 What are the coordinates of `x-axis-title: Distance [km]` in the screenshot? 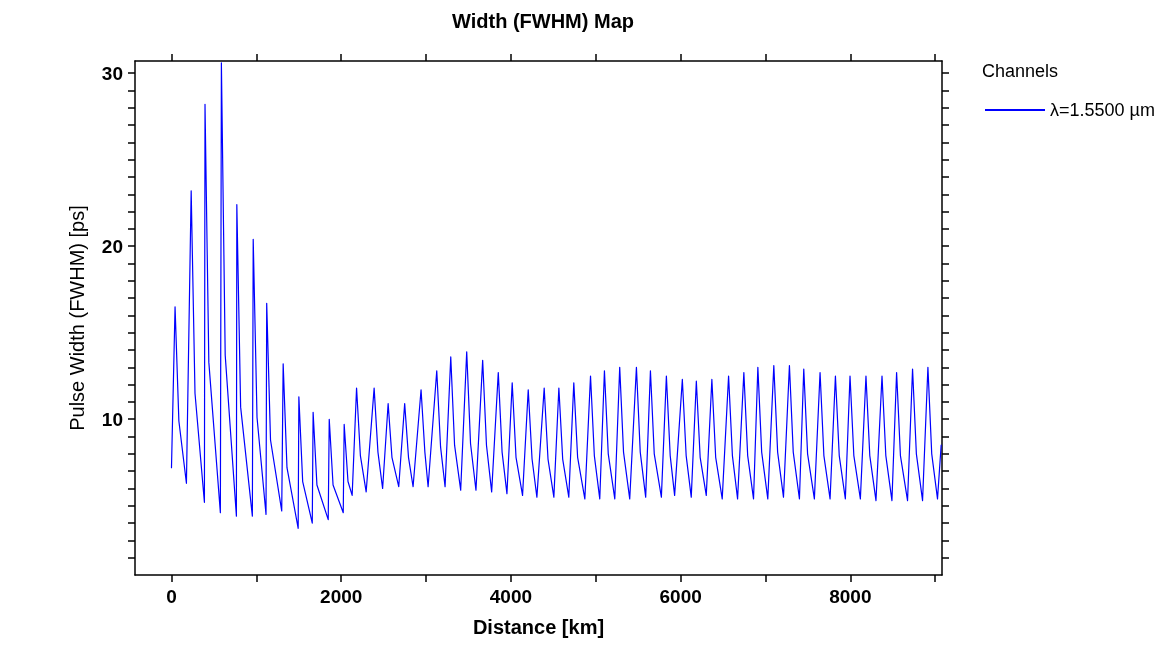 It's located at (538, 627).